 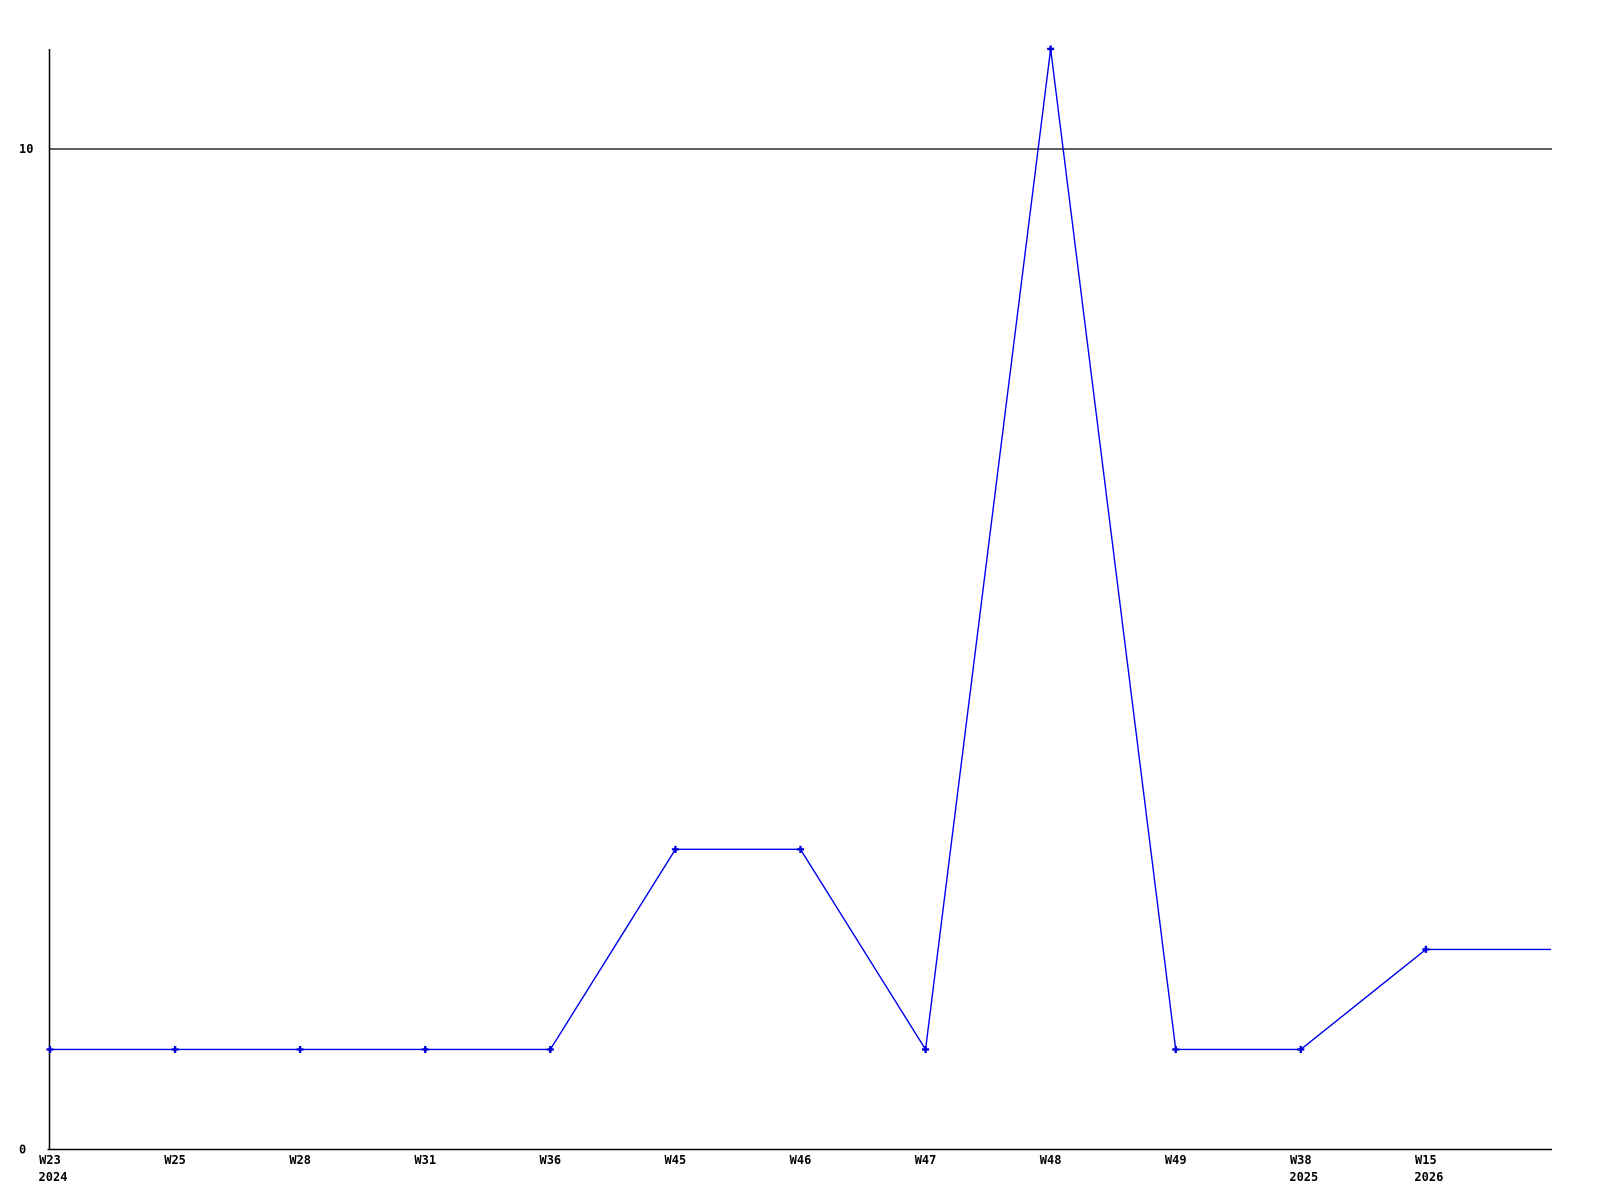 I want to click on x-tick-label: W25, so click(x=175, y=1160).